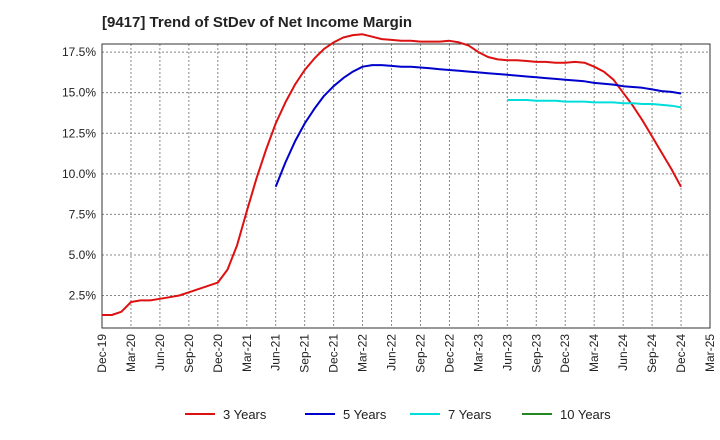 The image size is (720, 440). Describe the element at coordinates (585, 414) in the screenshot. I see `legend-label-10-years: 10 Years` at that location.